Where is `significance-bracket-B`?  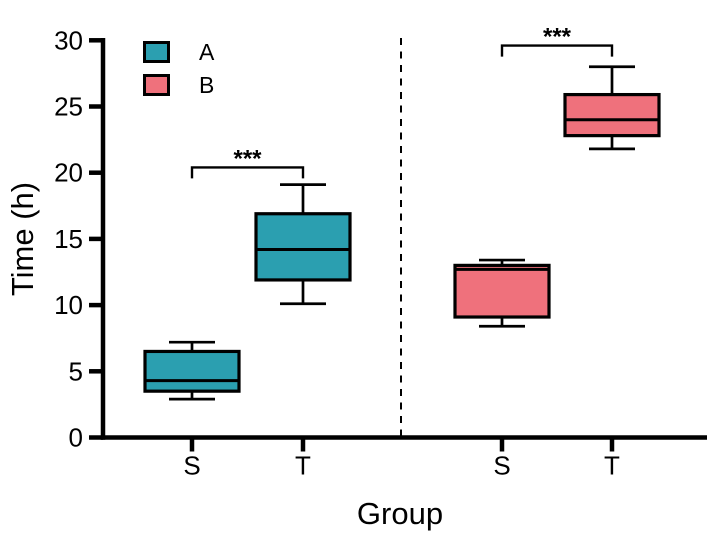 significance-bracket-B is located at coordinates (557, 50).